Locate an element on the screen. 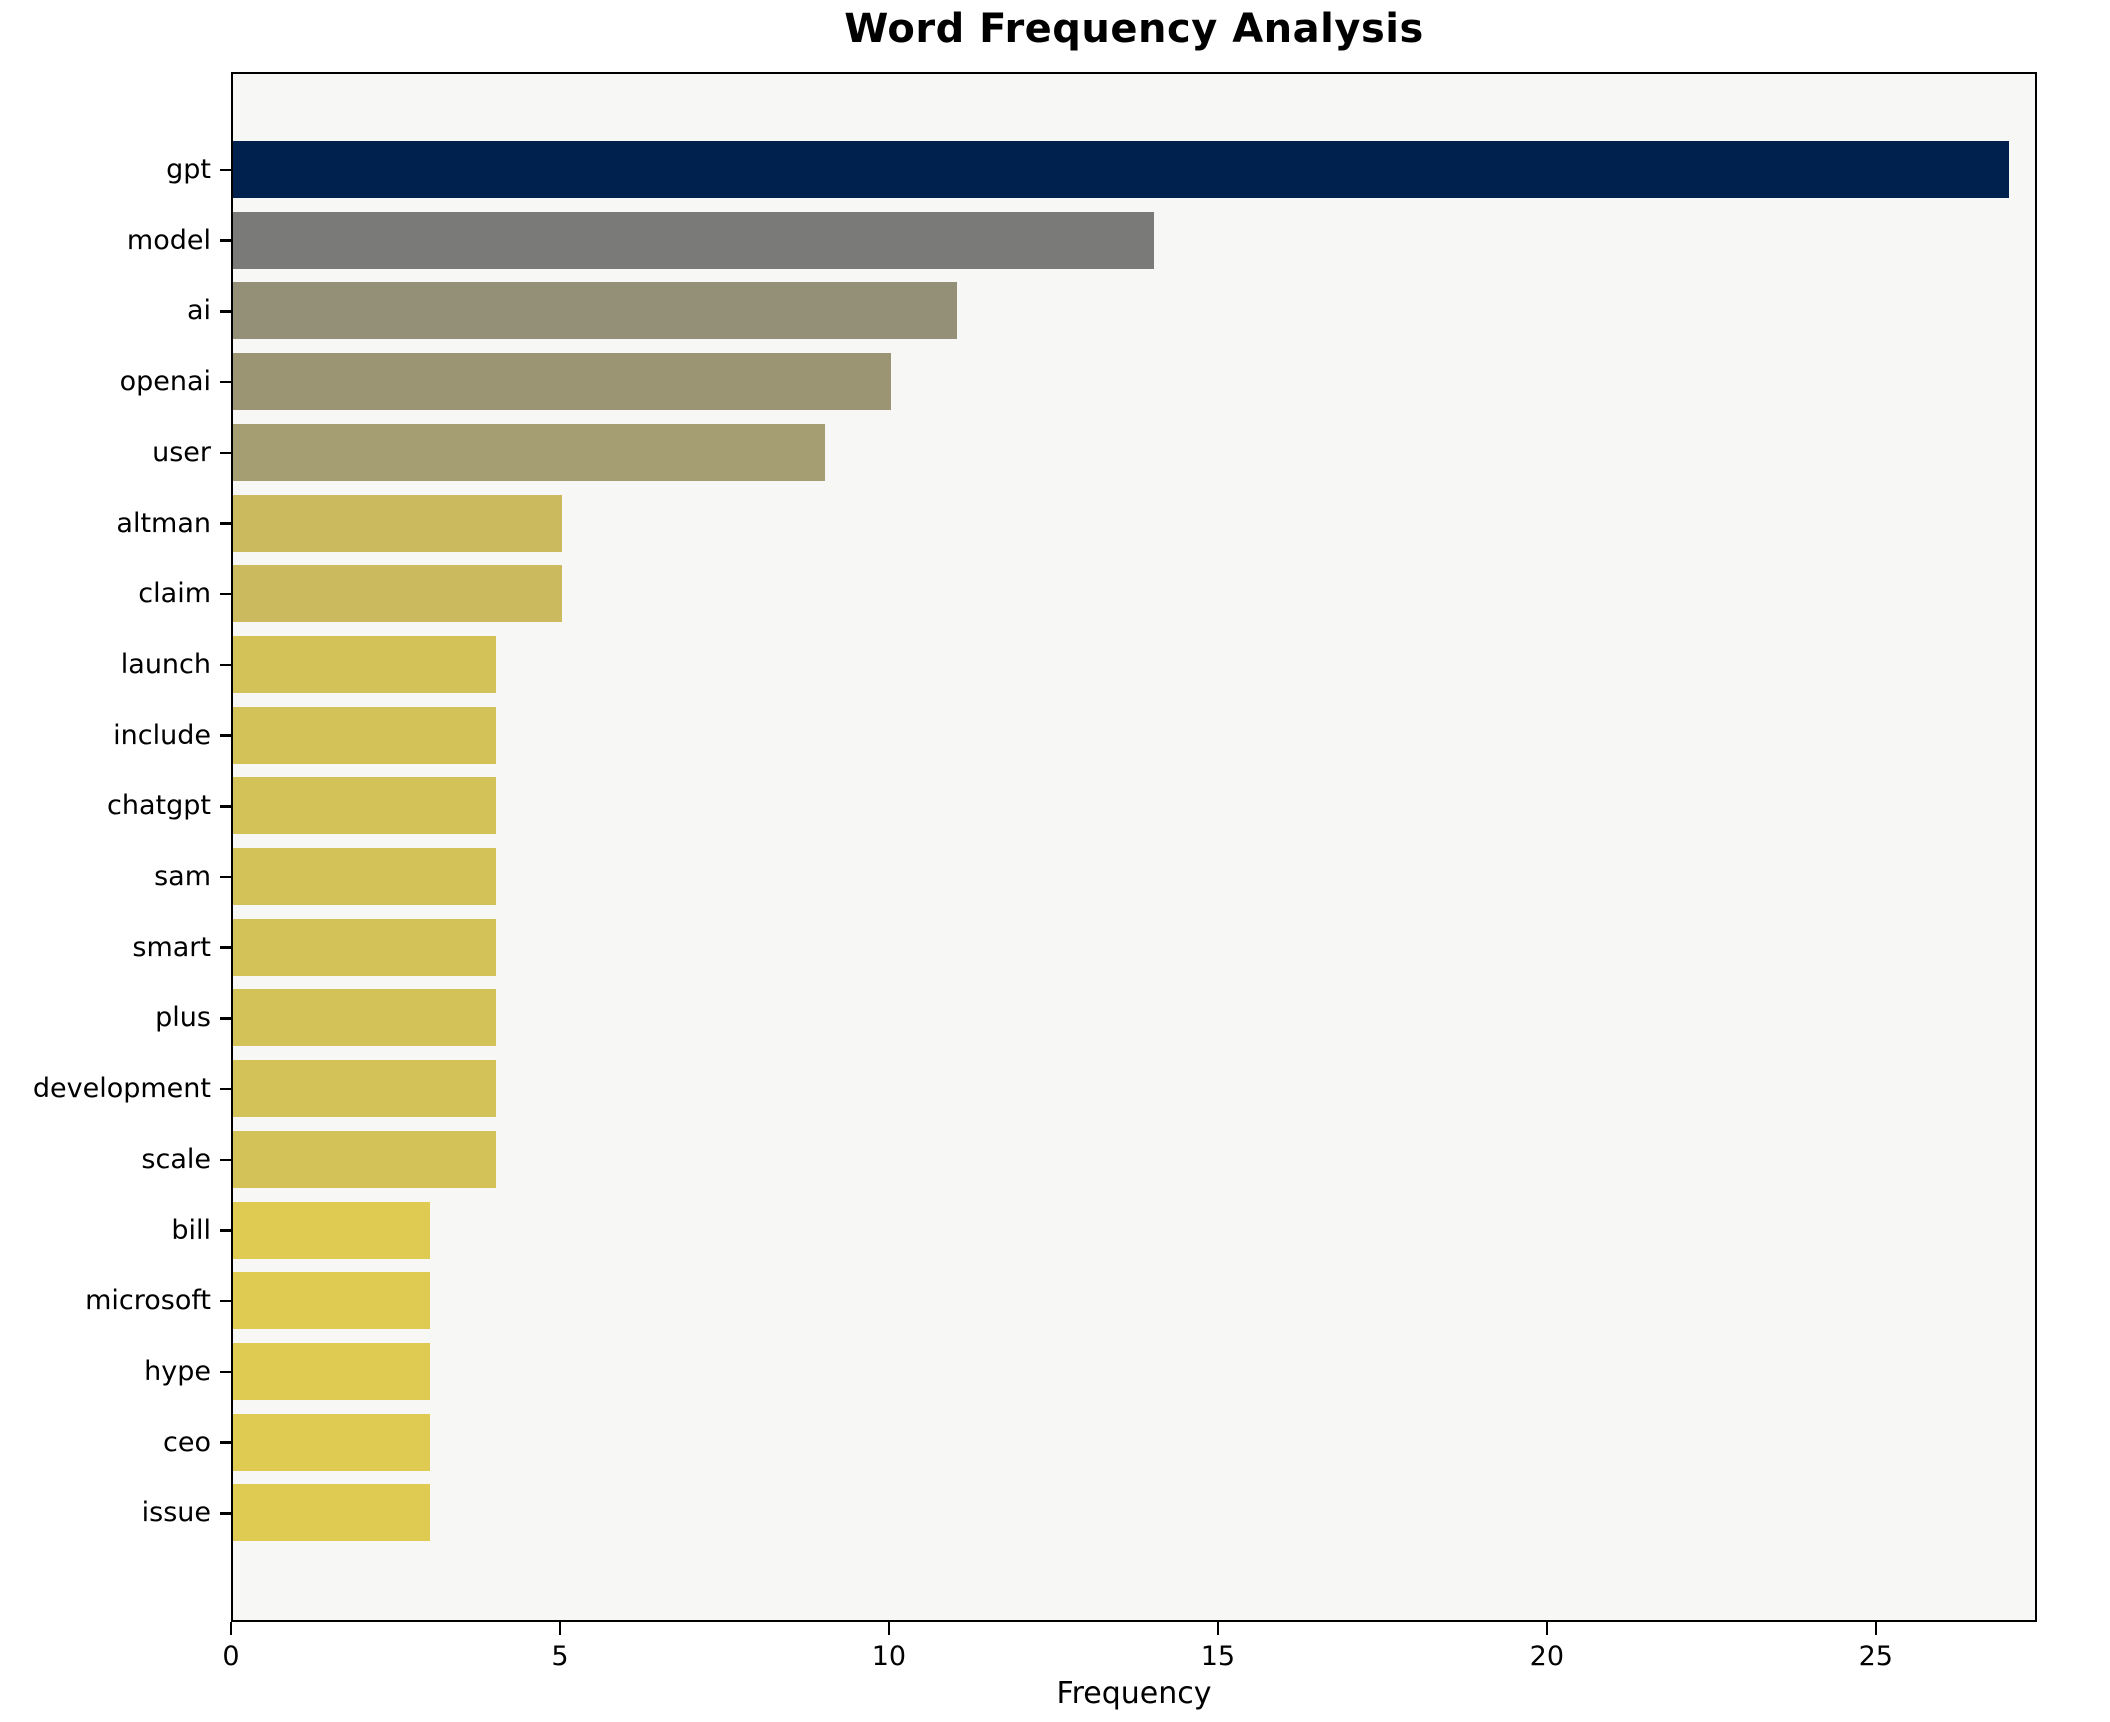  chart-title: Word Frequency Analysis is located at coordinates (1134, 29).